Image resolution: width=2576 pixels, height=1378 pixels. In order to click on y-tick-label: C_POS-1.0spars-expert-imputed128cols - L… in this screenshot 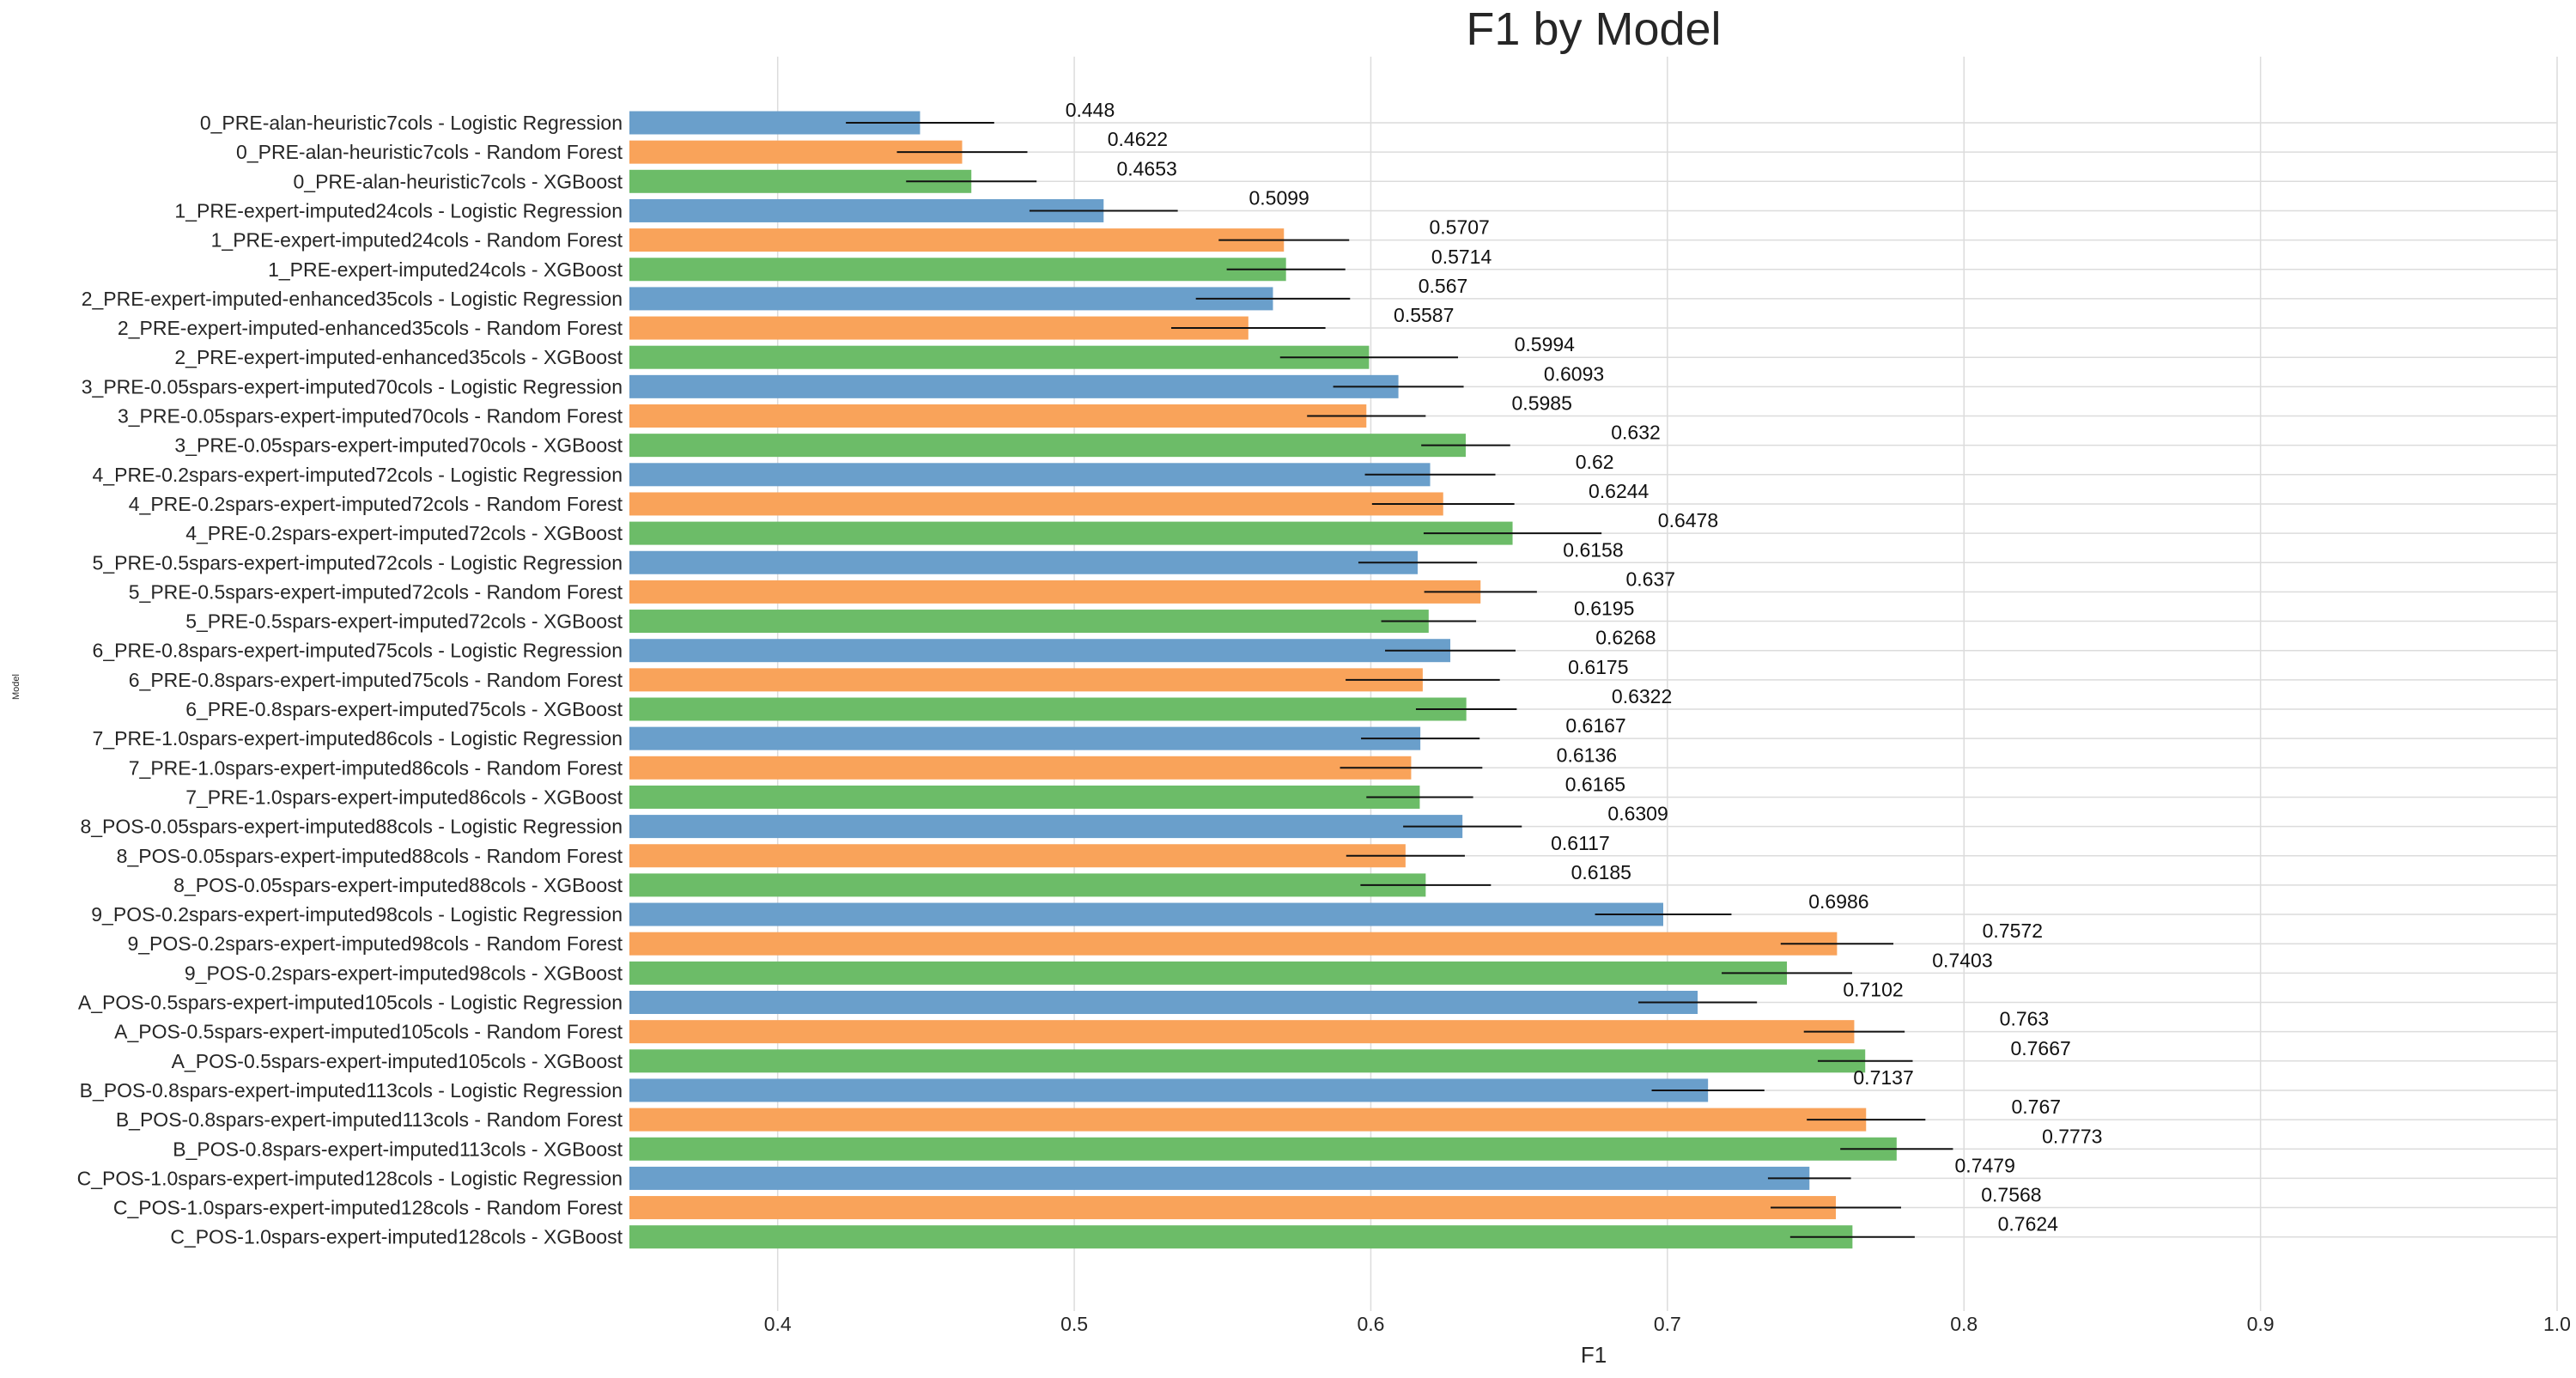, I will do `click(350, 1178)`.